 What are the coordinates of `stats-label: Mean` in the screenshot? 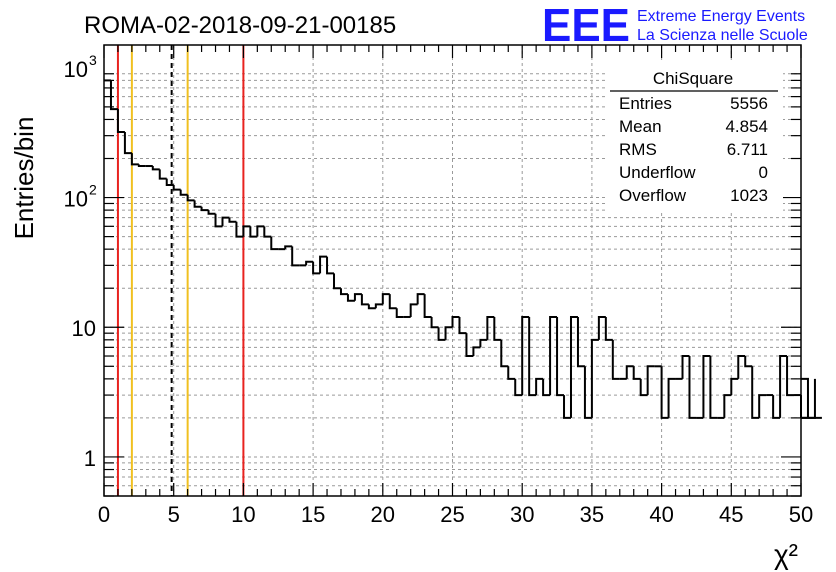 It's located at (640, 126).